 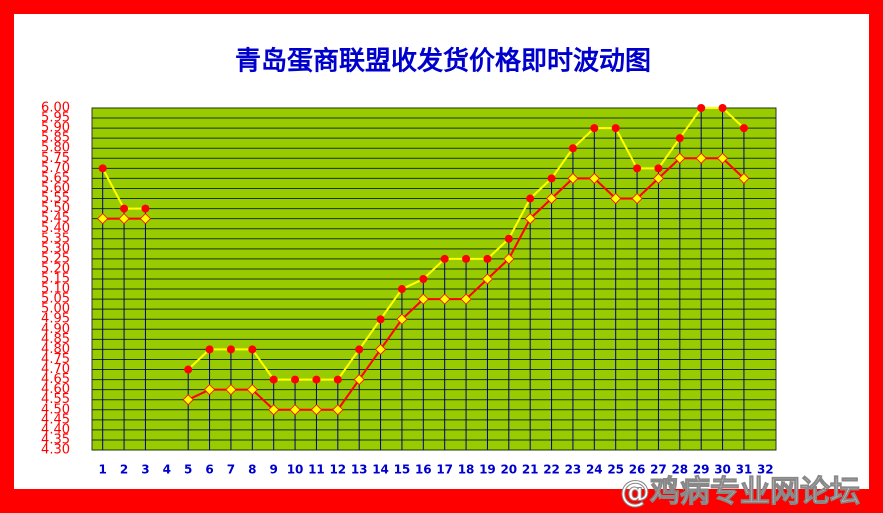 I want to click on x-tick-label: 6, so click(x=209, y=470).